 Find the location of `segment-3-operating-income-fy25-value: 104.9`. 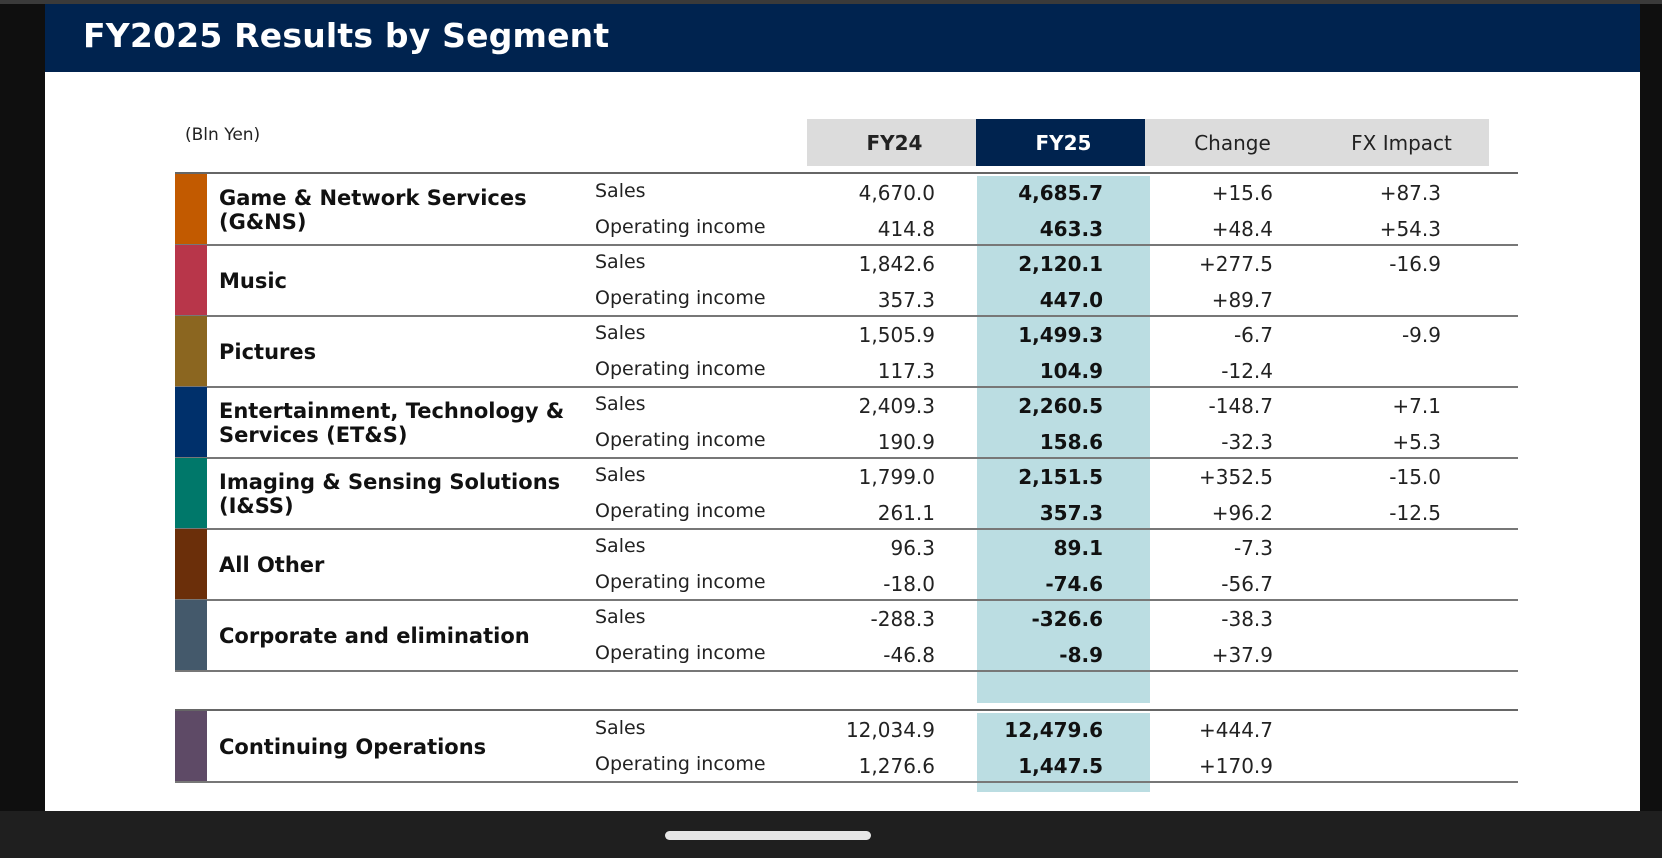

segment-3-operating-income-fy25-value: 104.9 is located at coordinates (1071, 370).